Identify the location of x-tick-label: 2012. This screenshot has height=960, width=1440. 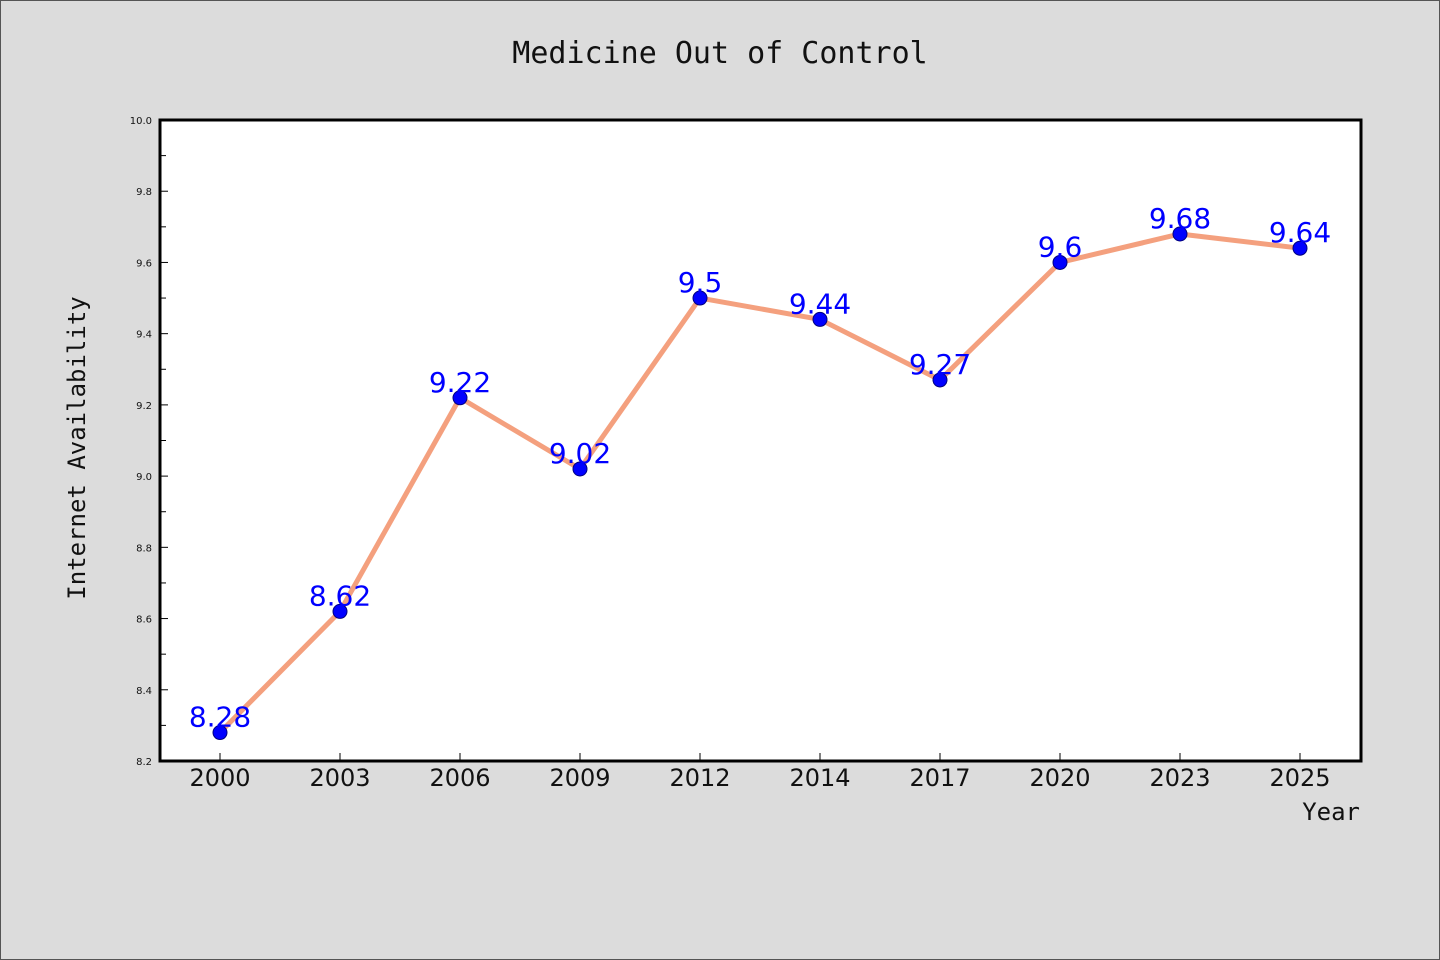
(699, 778).